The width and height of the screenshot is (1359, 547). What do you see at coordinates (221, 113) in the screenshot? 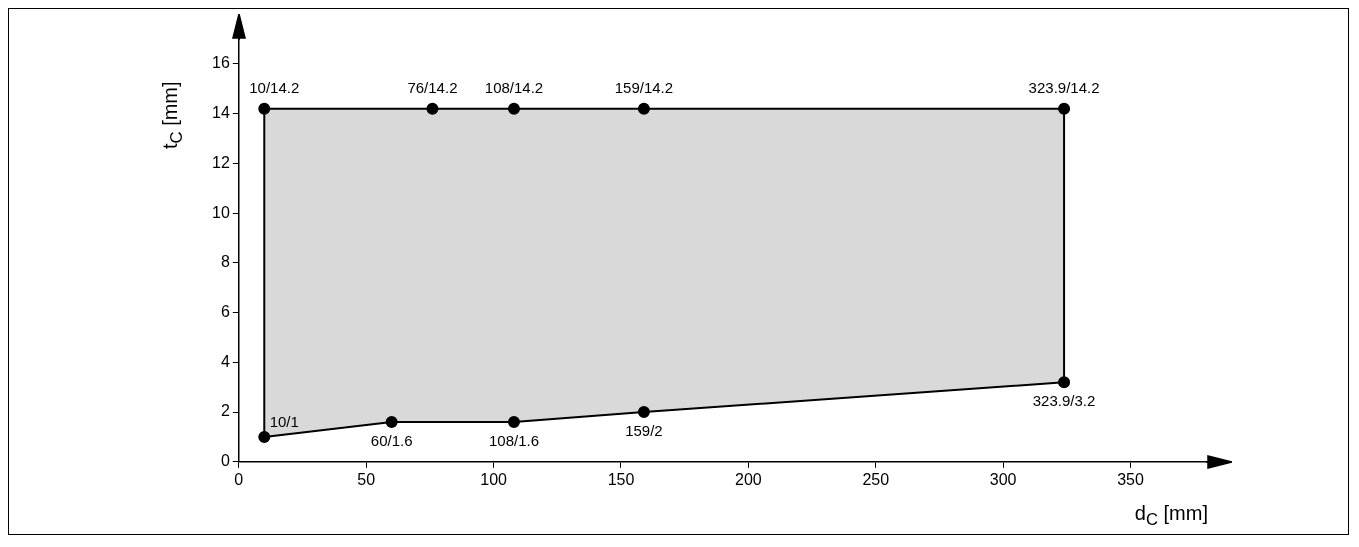
I see `y-tick-label: 14` at bounding box center [221, 113].